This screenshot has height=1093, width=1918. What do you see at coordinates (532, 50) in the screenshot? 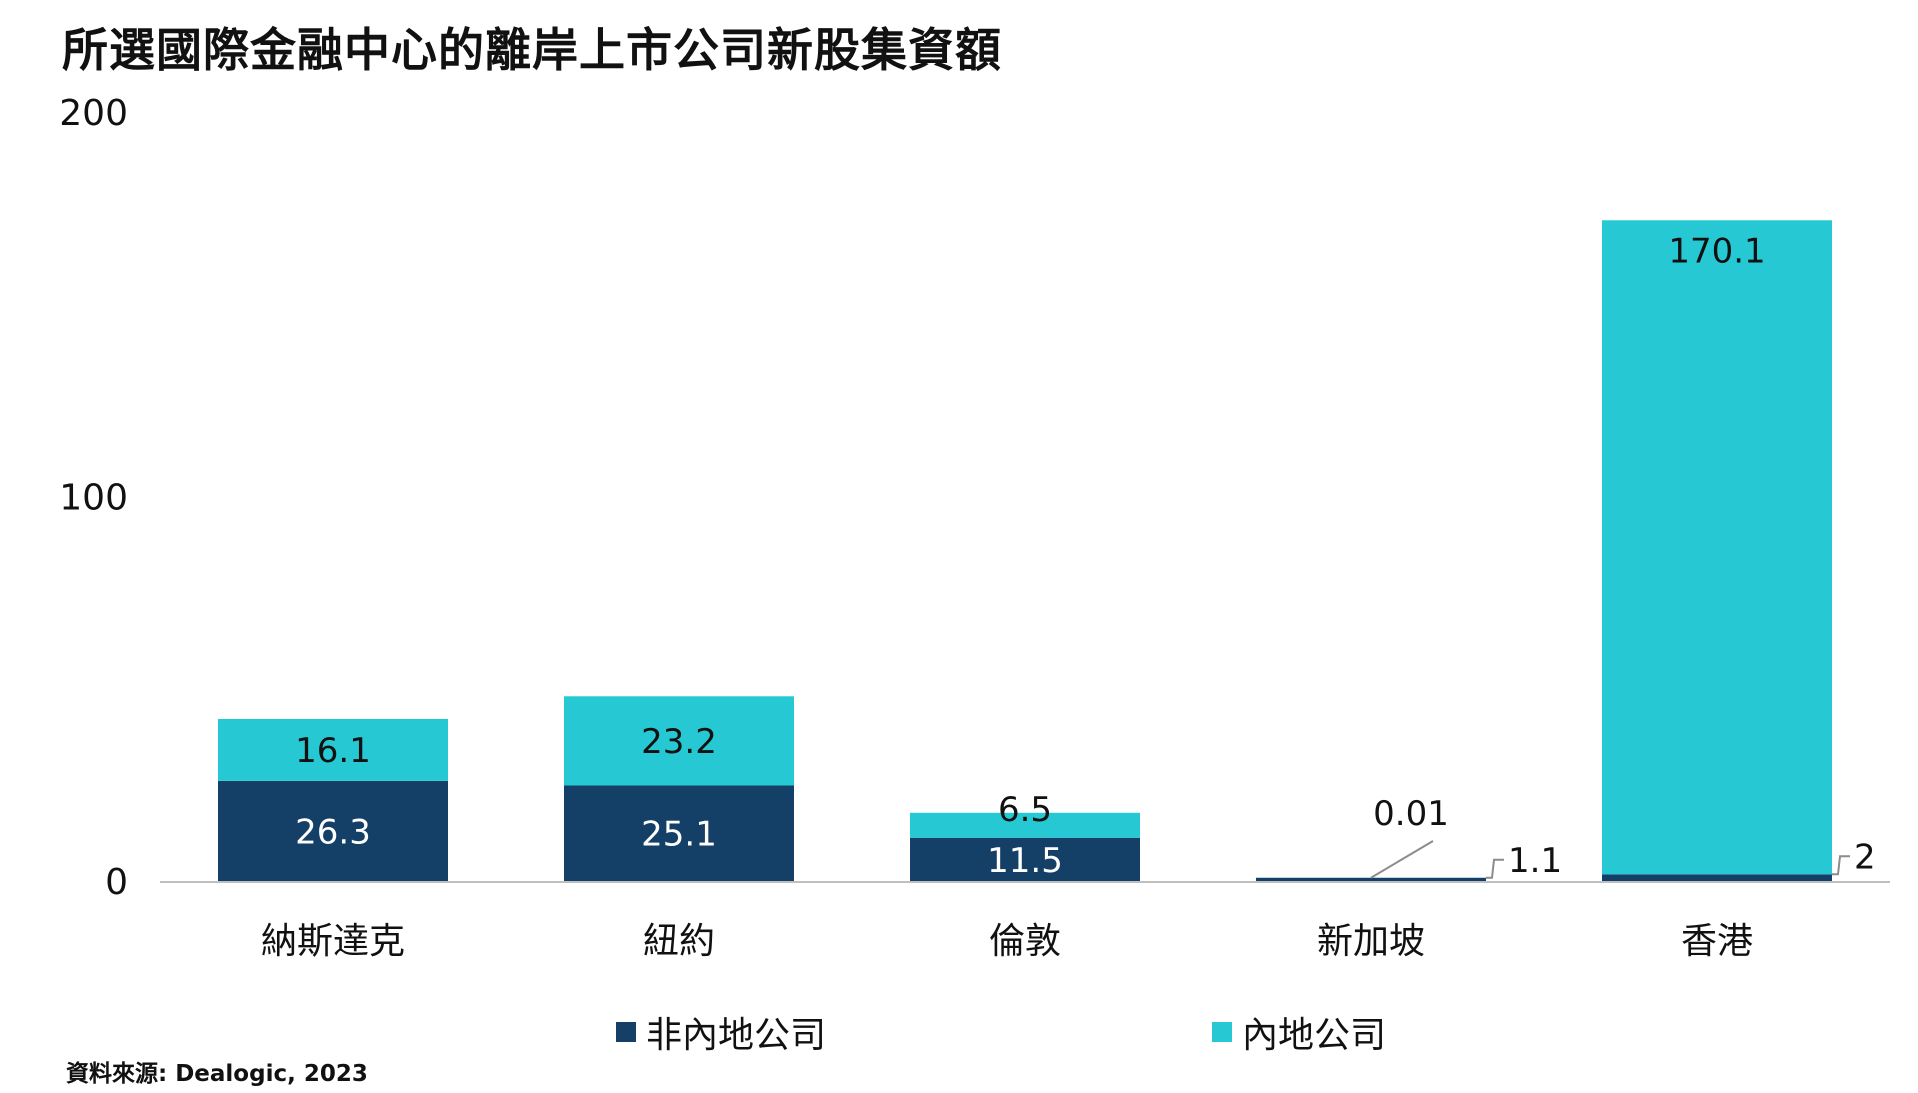
I see `chart-title: 所選國際金融中心的離岸上市公司新股集資額` at bounding box center [532, 50].